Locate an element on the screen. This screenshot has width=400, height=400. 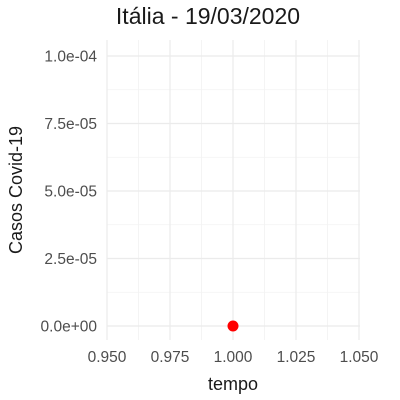
data-points is located at coordinates (233, 326).